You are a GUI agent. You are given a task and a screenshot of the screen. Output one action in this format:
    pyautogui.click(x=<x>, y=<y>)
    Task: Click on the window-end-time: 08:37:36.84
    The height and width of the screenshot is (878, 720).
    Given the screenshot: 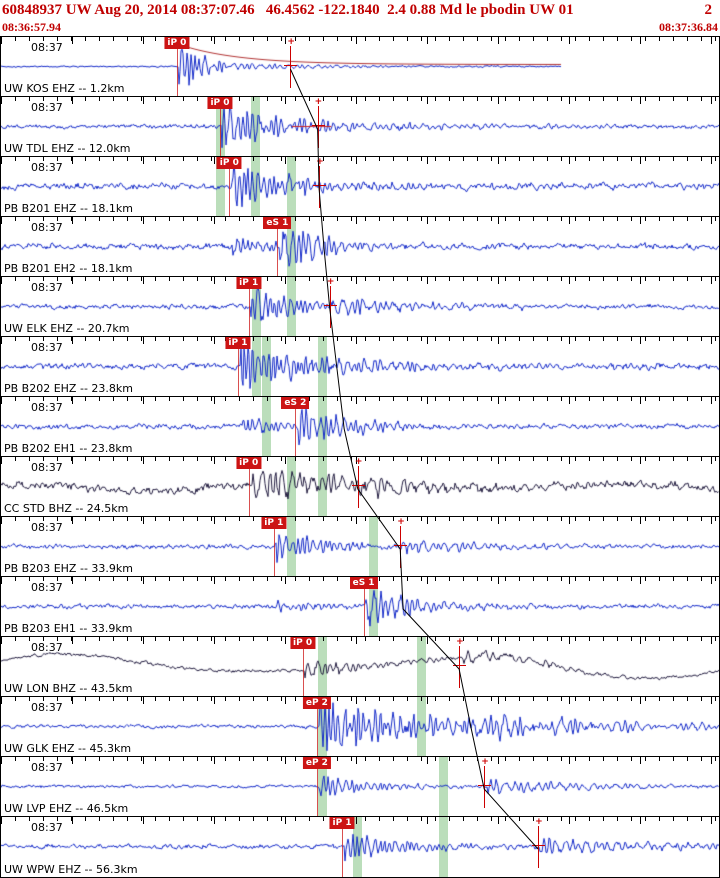 What is the action you would take?
    pyautogui.click(x=688, y=27)
    